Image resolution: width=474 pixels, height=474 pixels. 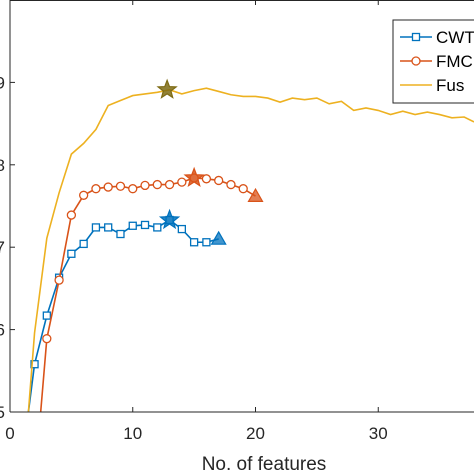 What do you see at coordinates (2, 330) in the screenshot?
I see `y-tick-label: 6` at bounding box center [2, 330].